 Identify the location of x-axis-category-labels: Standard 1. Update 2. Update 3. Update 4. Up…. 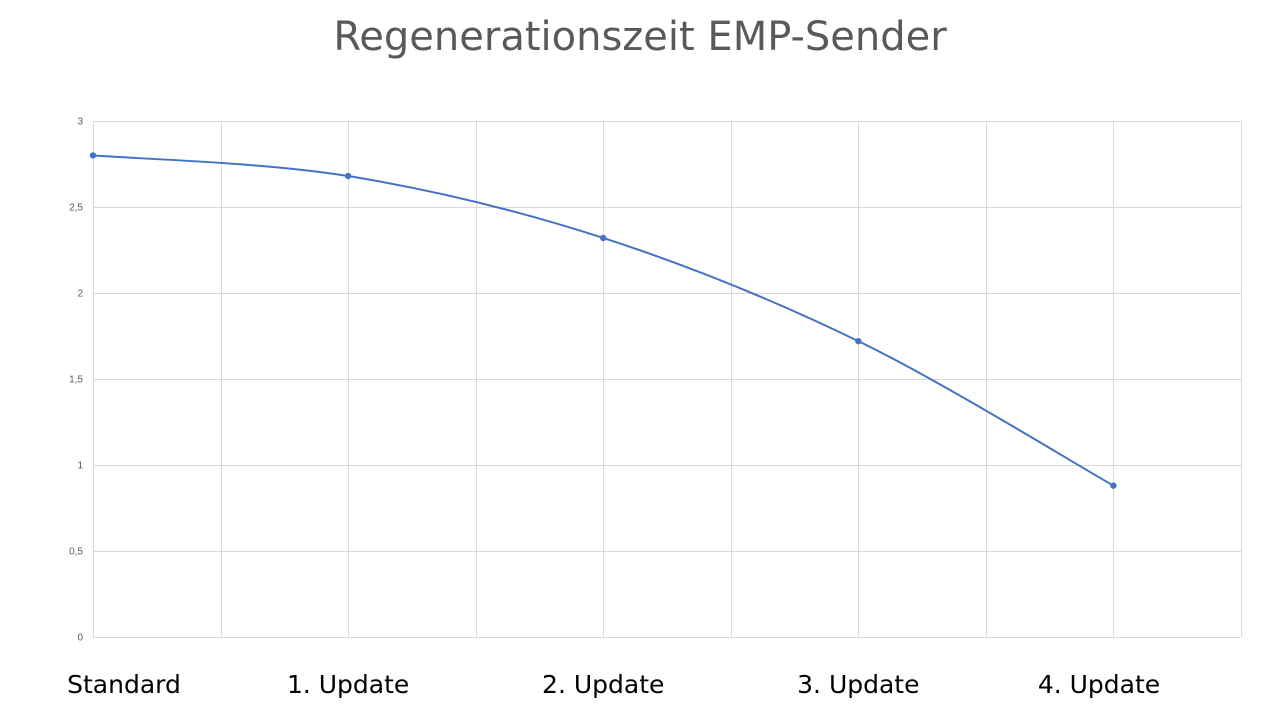
(613, 684).